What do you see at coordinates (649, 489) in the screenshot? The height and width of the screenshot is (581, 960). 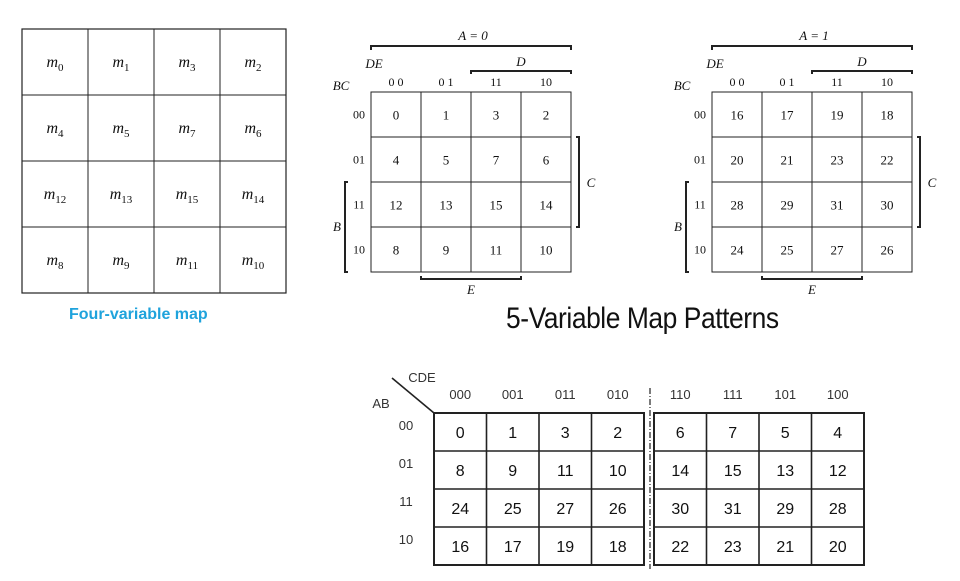 I see `gray-map-gap` at bounding box center [649, 489].